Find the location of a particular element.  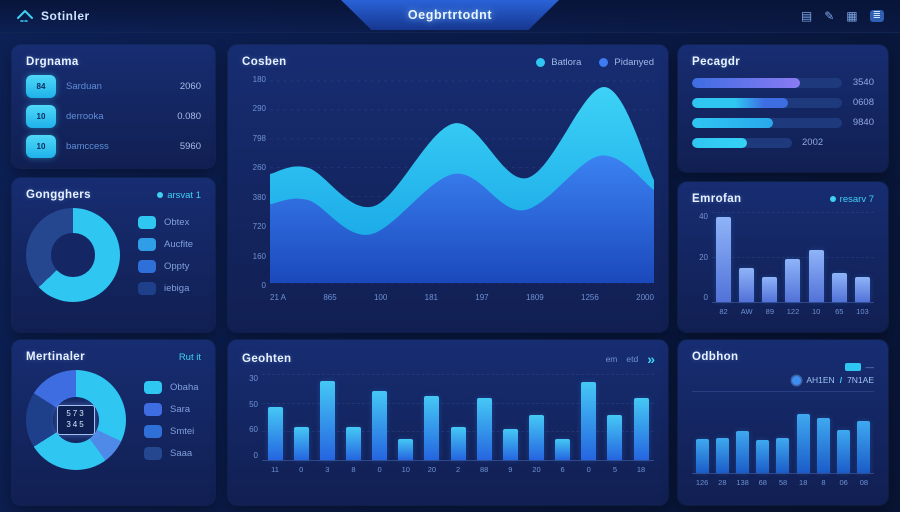

progress-value: 3540 is located at coordinates (863, 82).